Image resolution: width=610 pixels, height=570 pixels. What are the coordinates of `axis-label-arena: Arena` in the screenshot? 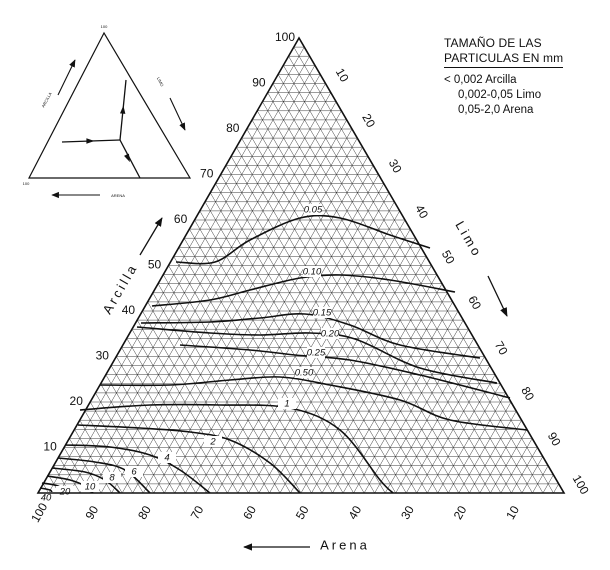 It's located at (345, 544).